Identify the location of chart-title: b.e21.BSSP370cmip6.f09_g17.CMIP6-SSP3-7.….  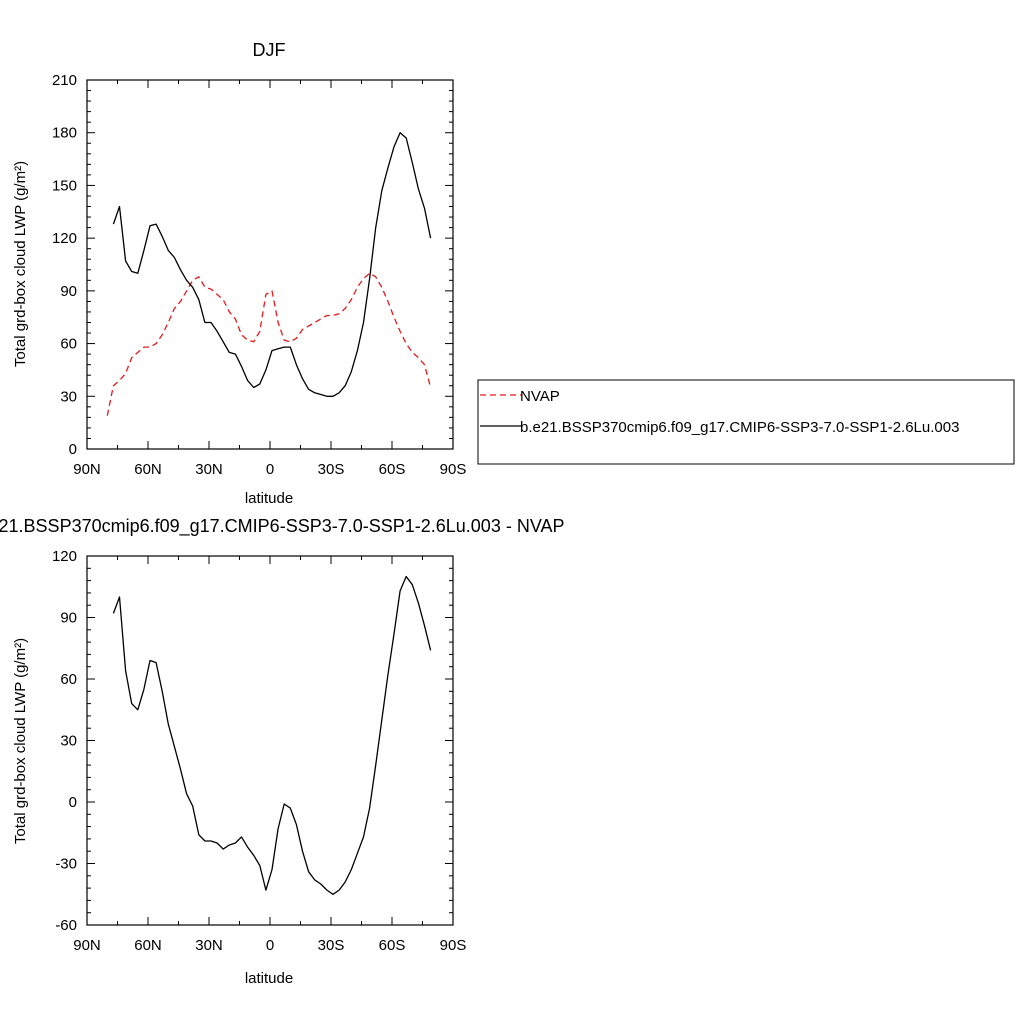
(282, 526).